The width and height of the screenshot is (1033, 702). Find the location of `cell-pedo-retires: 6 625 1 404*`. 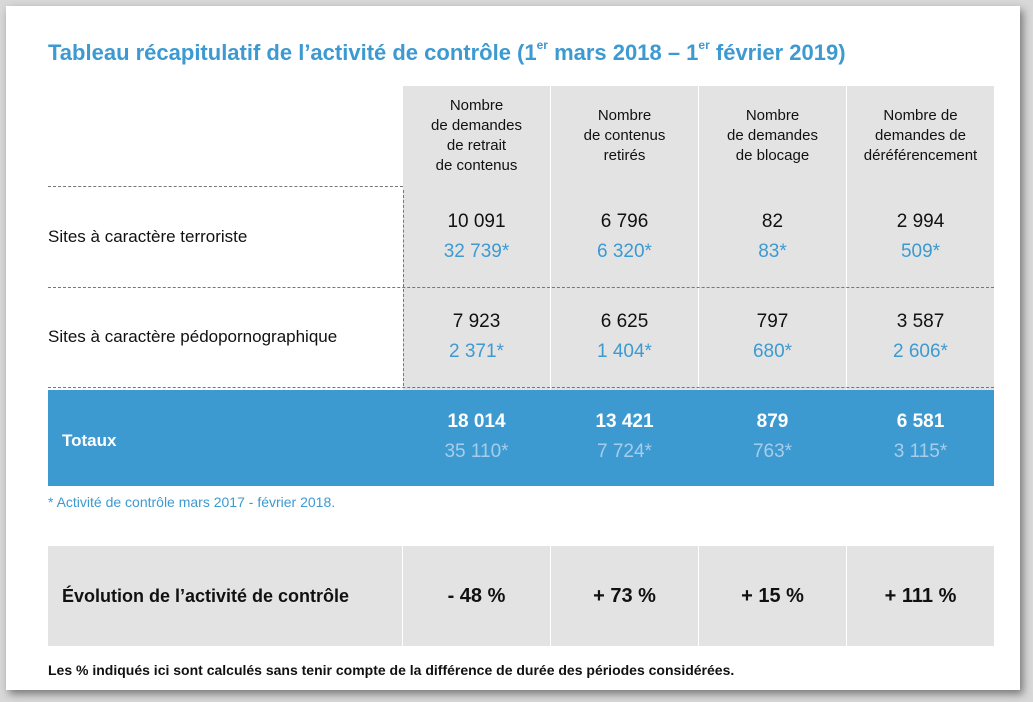

cell-pedo-retires: 6 625 1 404* is located at coordinates (624, 336).